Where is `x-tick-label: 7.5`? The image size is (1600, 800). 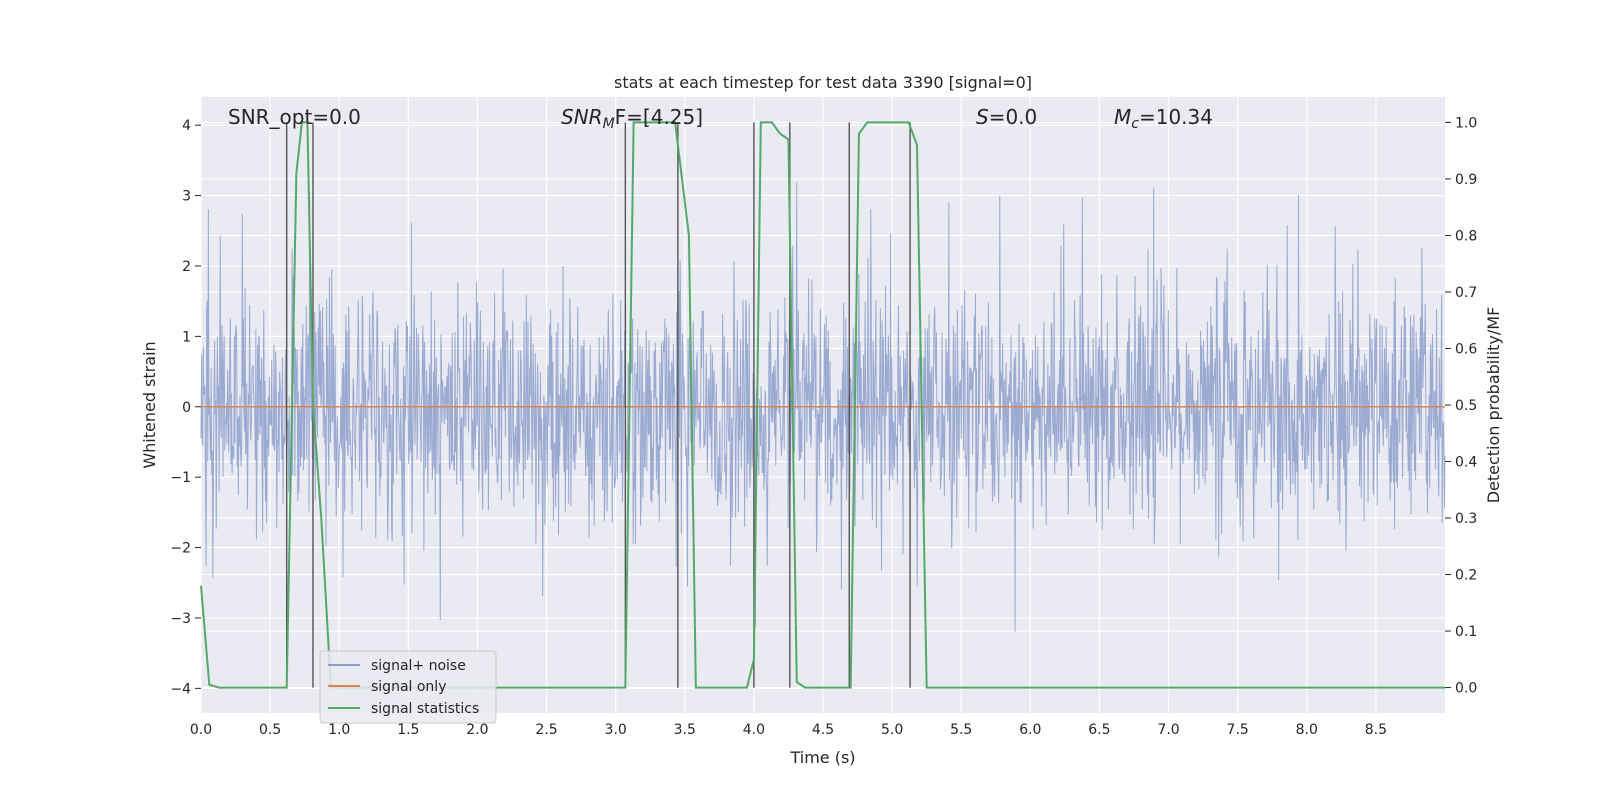 x-tick-label: 7.5 is located at coordinates (1238, 730).